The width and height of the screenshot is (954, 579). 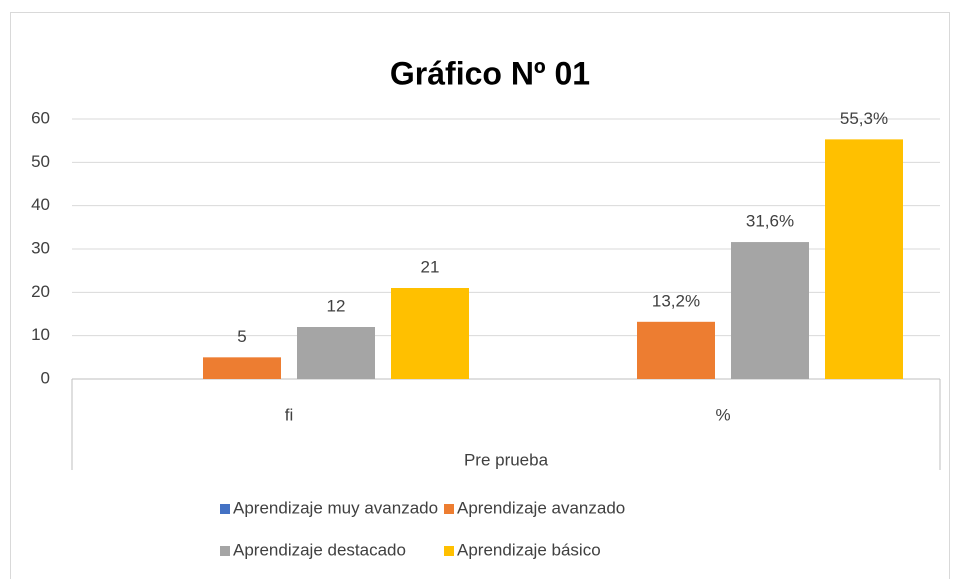 What do you see at coordinates (490, 73) in the screenshot?
I see `chart-title: Gráfico Nº 01` at bounding box center [490, 73].